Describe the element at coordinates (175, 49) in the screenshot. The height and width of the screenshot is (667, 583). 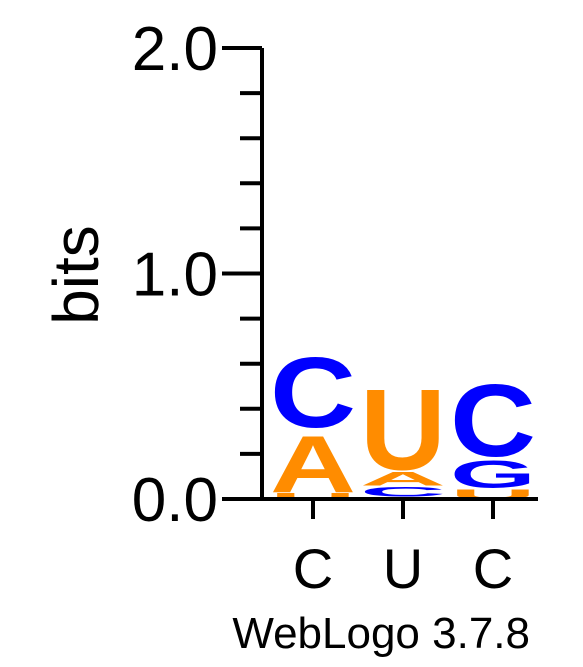
I see `y-tick-label: 2.0` at that location.